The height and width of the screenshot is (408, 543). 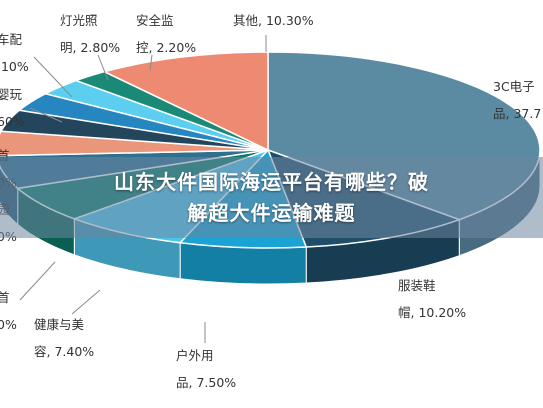 What do you see at coordinates (5, 297) in the screenshot?
I see `slice-label-4-line-0: 首` at bounding box center [5, 297].